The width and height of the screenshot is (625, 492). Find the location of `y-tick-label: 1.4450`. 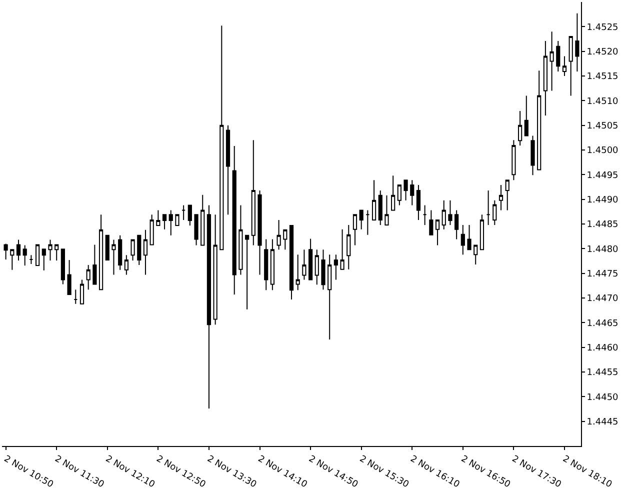

y-tick-label: 1.4450 is located at coordinates (602, 397).